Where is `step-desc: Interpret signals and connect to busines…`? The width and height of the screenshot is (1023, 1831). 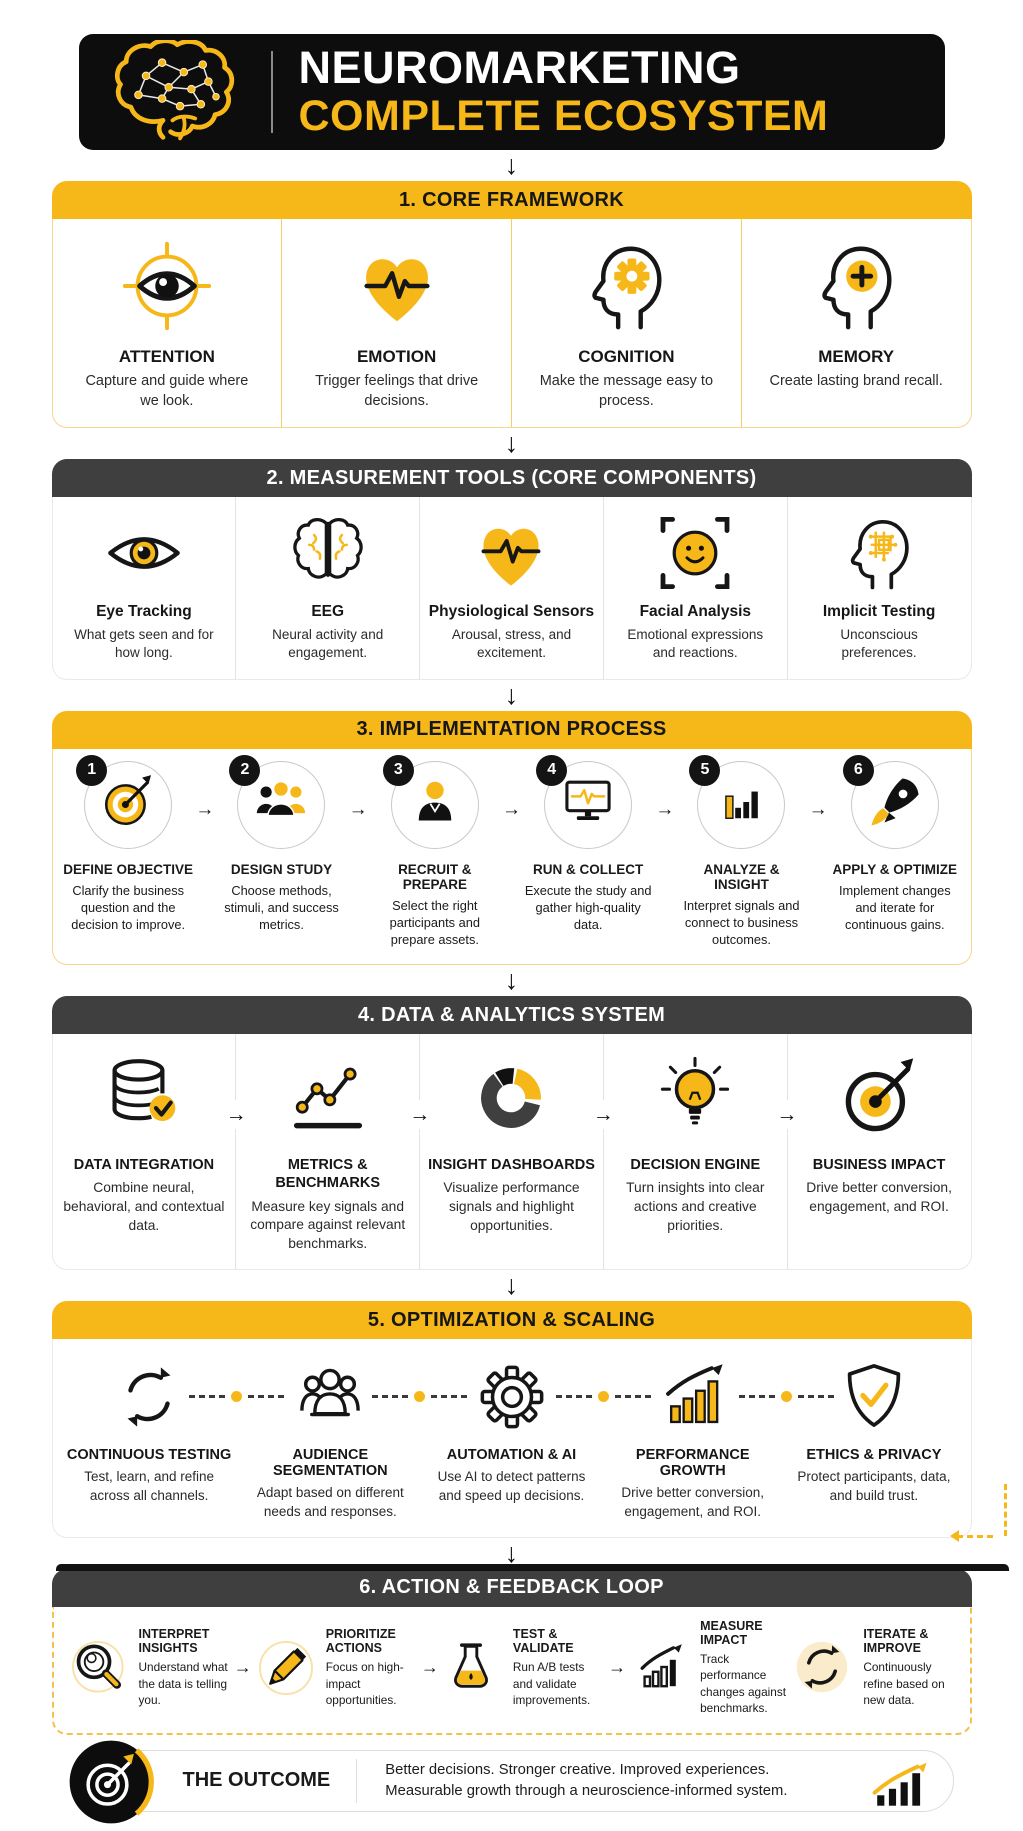
step-desc: Interpret signals and connect to busines… is located at coordinates (741, 922).